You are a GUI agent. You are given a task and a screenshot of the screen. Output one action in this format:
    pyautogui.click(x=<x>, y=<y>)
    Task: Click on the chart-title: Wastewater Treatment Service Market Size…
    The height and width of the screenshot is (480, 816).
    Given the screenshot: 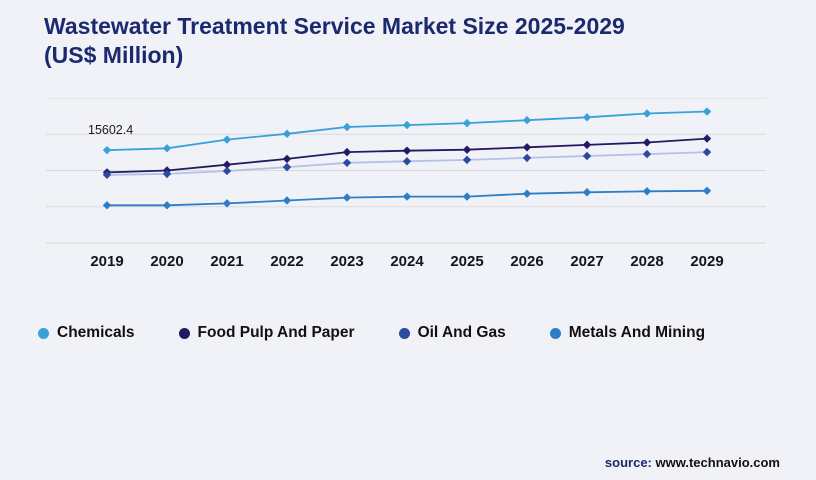 What is the action you would take?
    pyautogui.click(x=404, y=41)
    